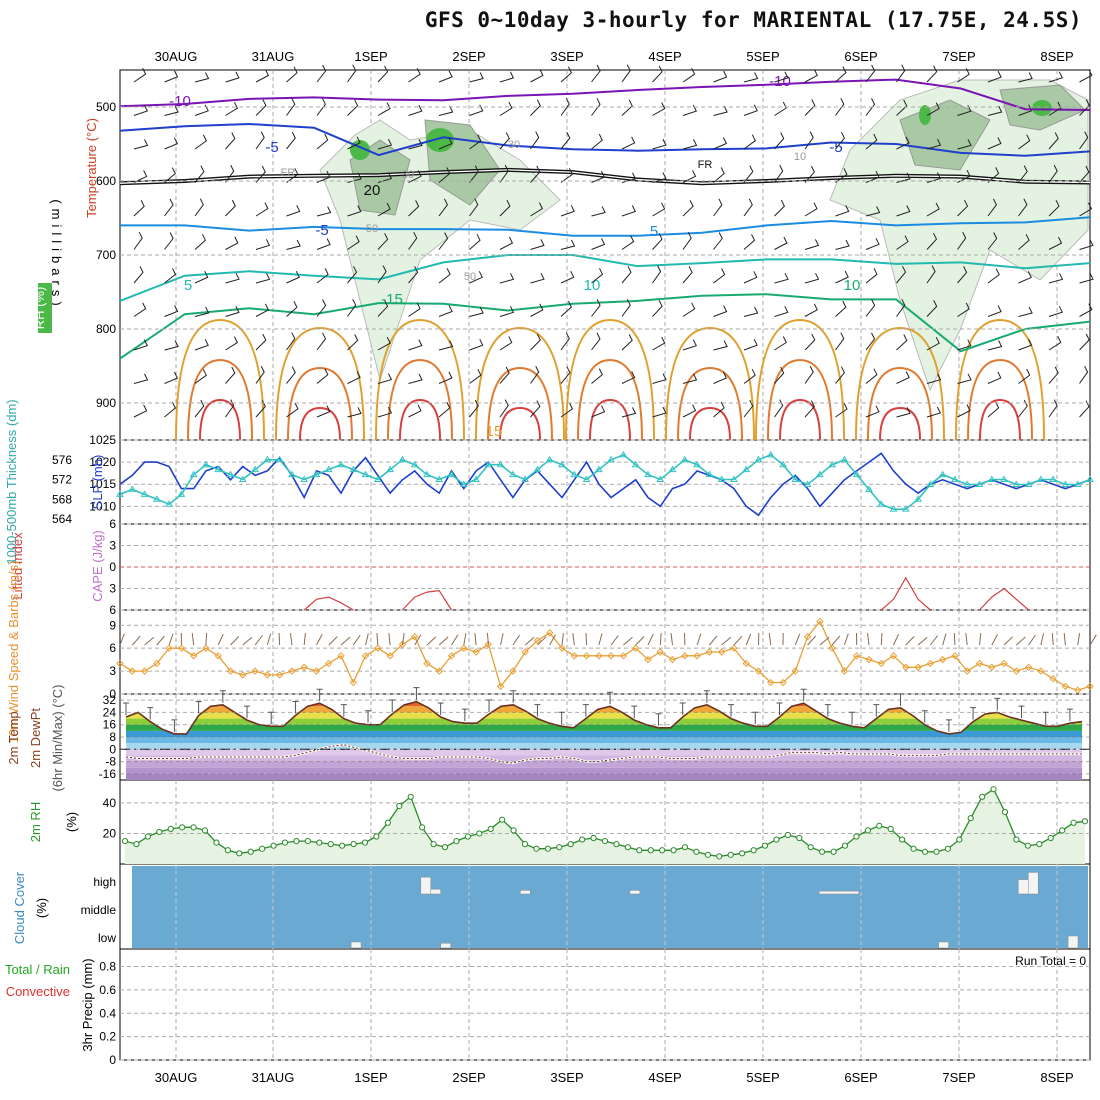 This screenshot has width=1100, height=1100. I want to click on rh-area, so click(605, 826).